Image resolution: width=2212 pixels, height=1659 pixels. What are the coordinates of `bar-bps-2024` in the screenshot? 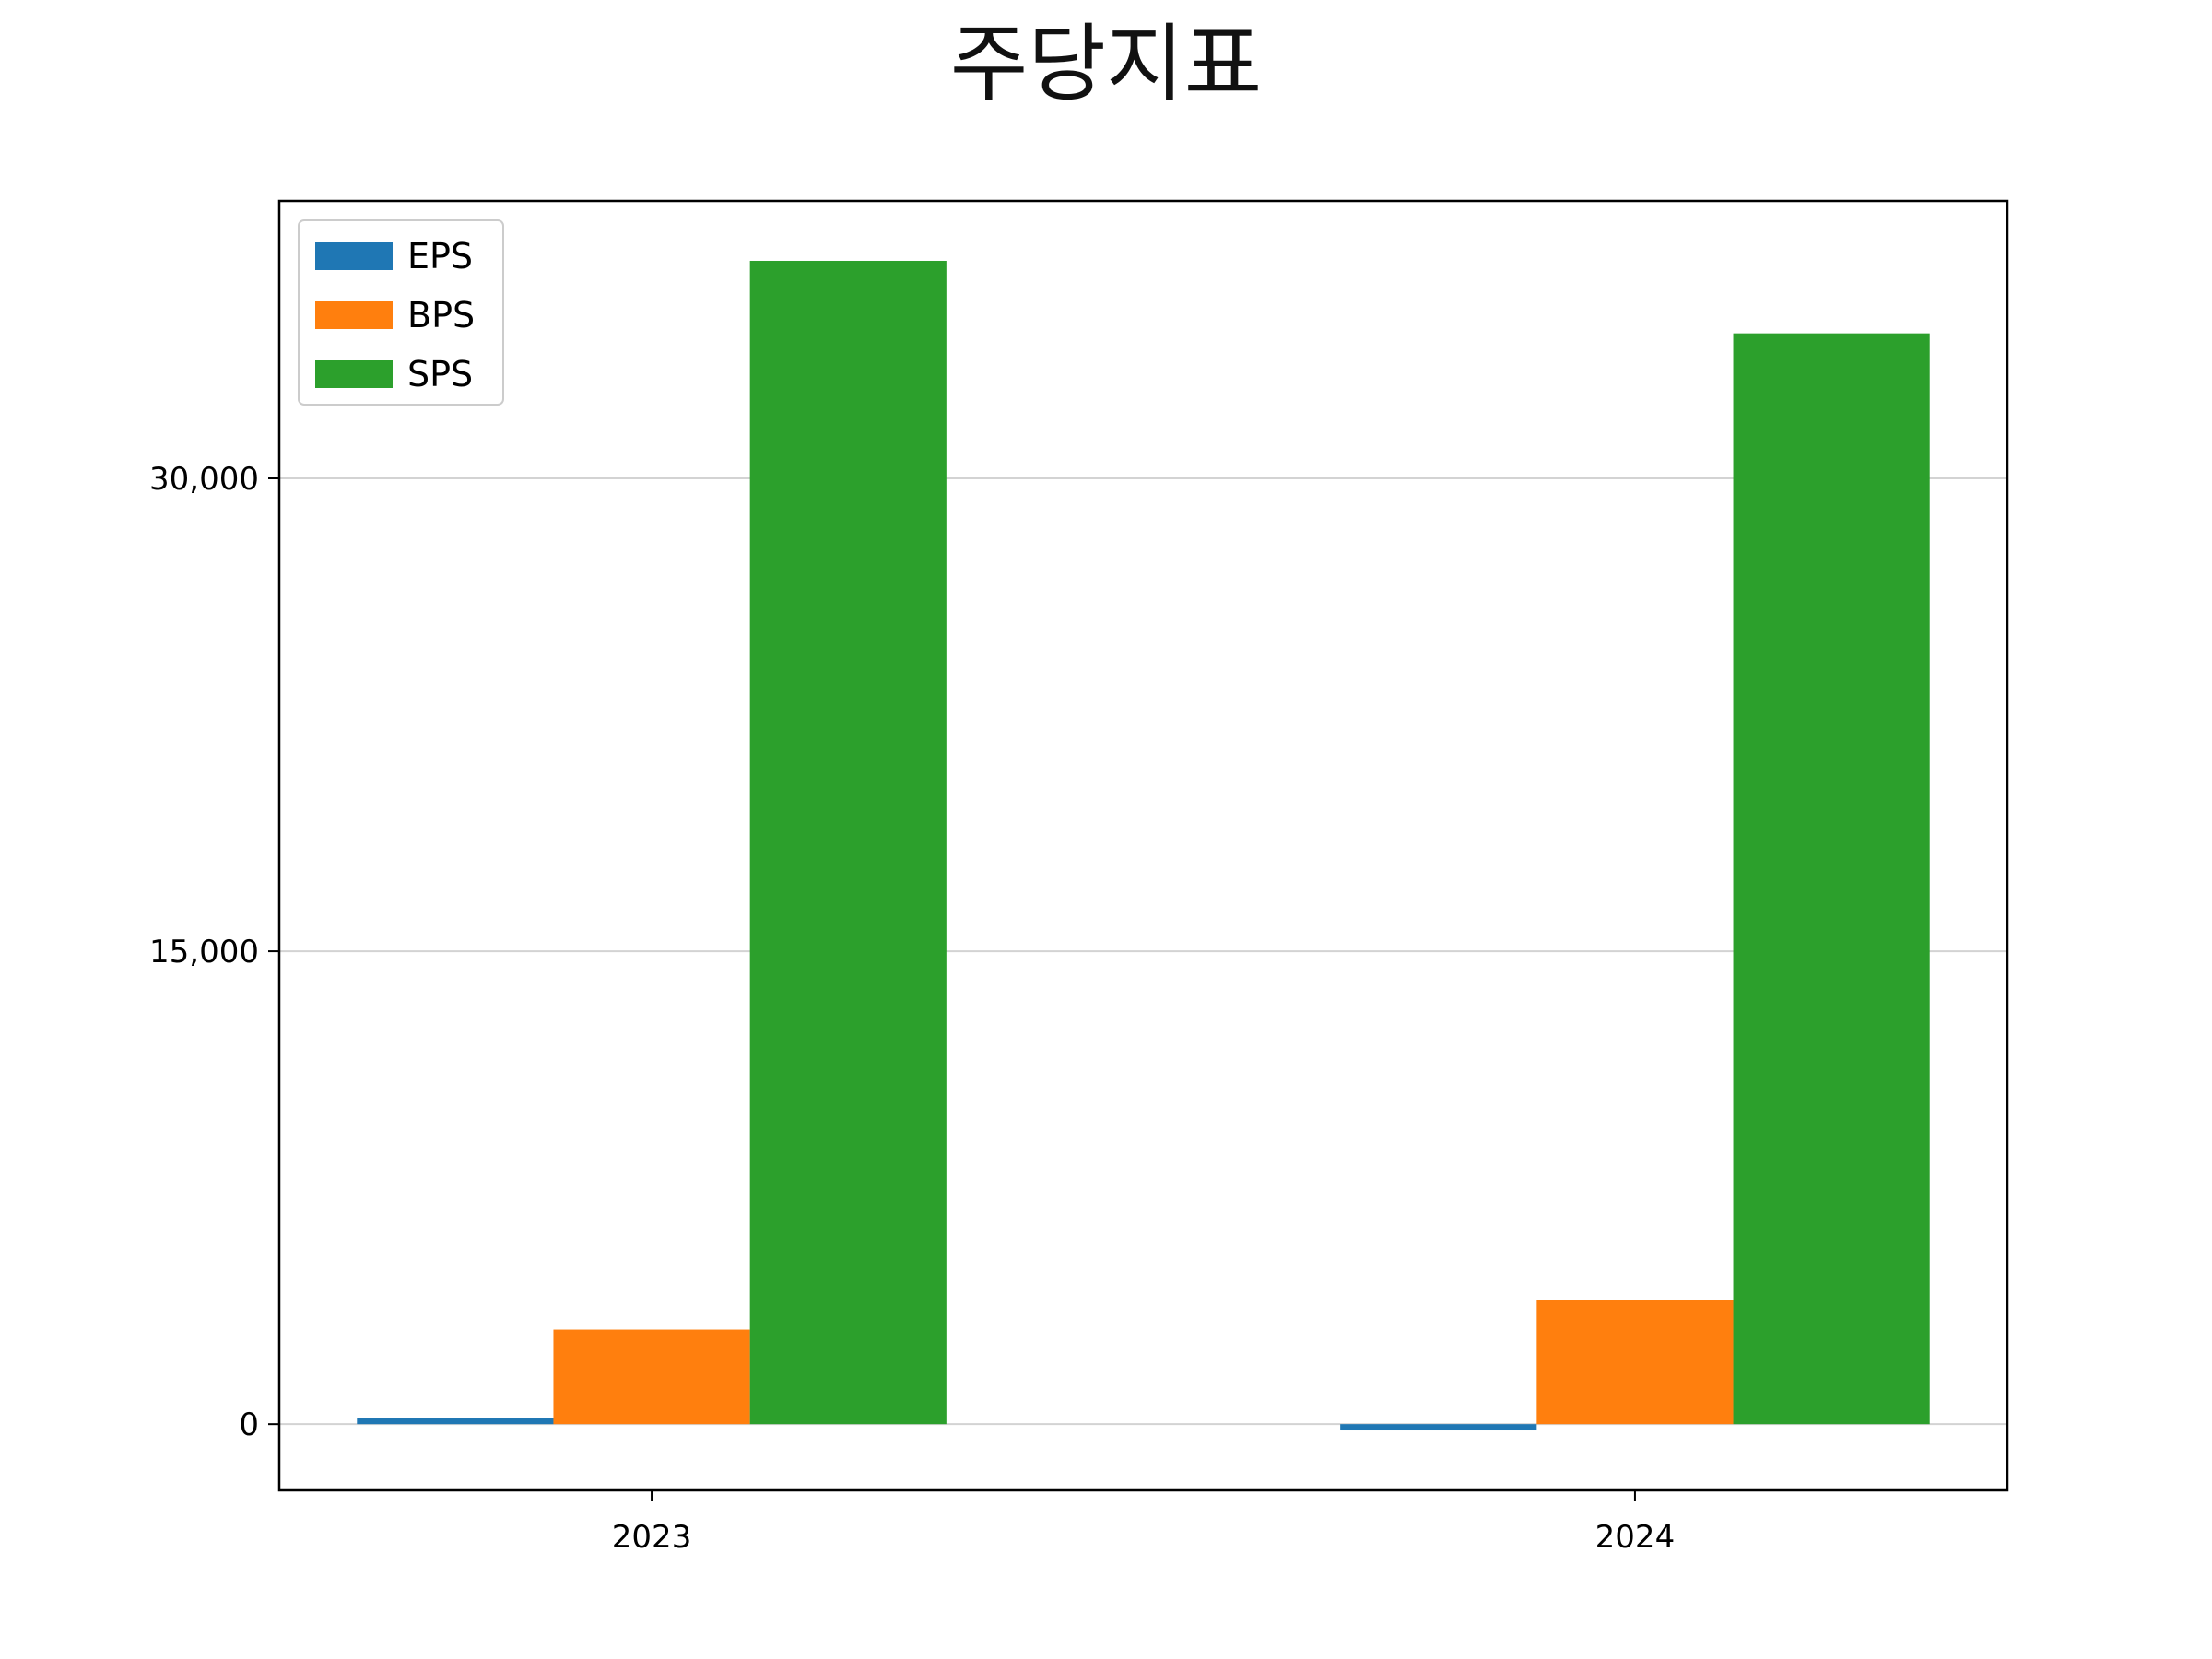 It's located at (1635, 1362).